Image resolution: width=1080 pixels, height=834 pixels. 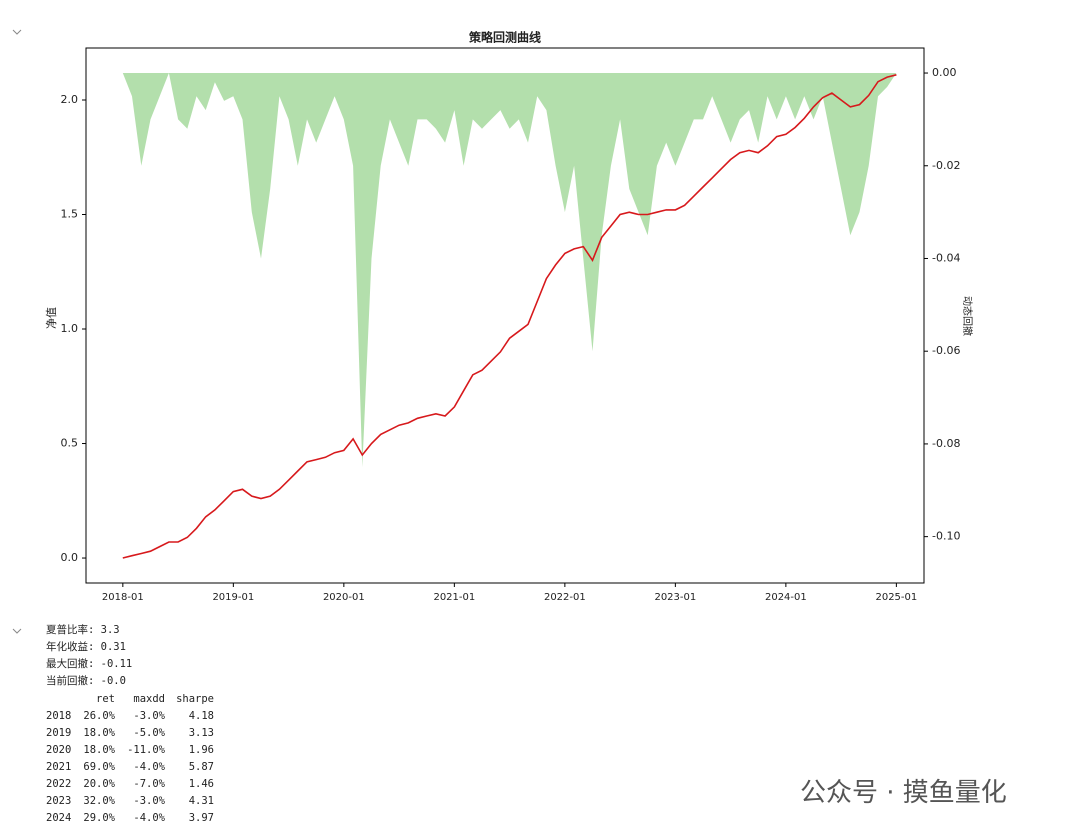 I want to click on table-cell: 20.0%, so click(x=99, y=784).